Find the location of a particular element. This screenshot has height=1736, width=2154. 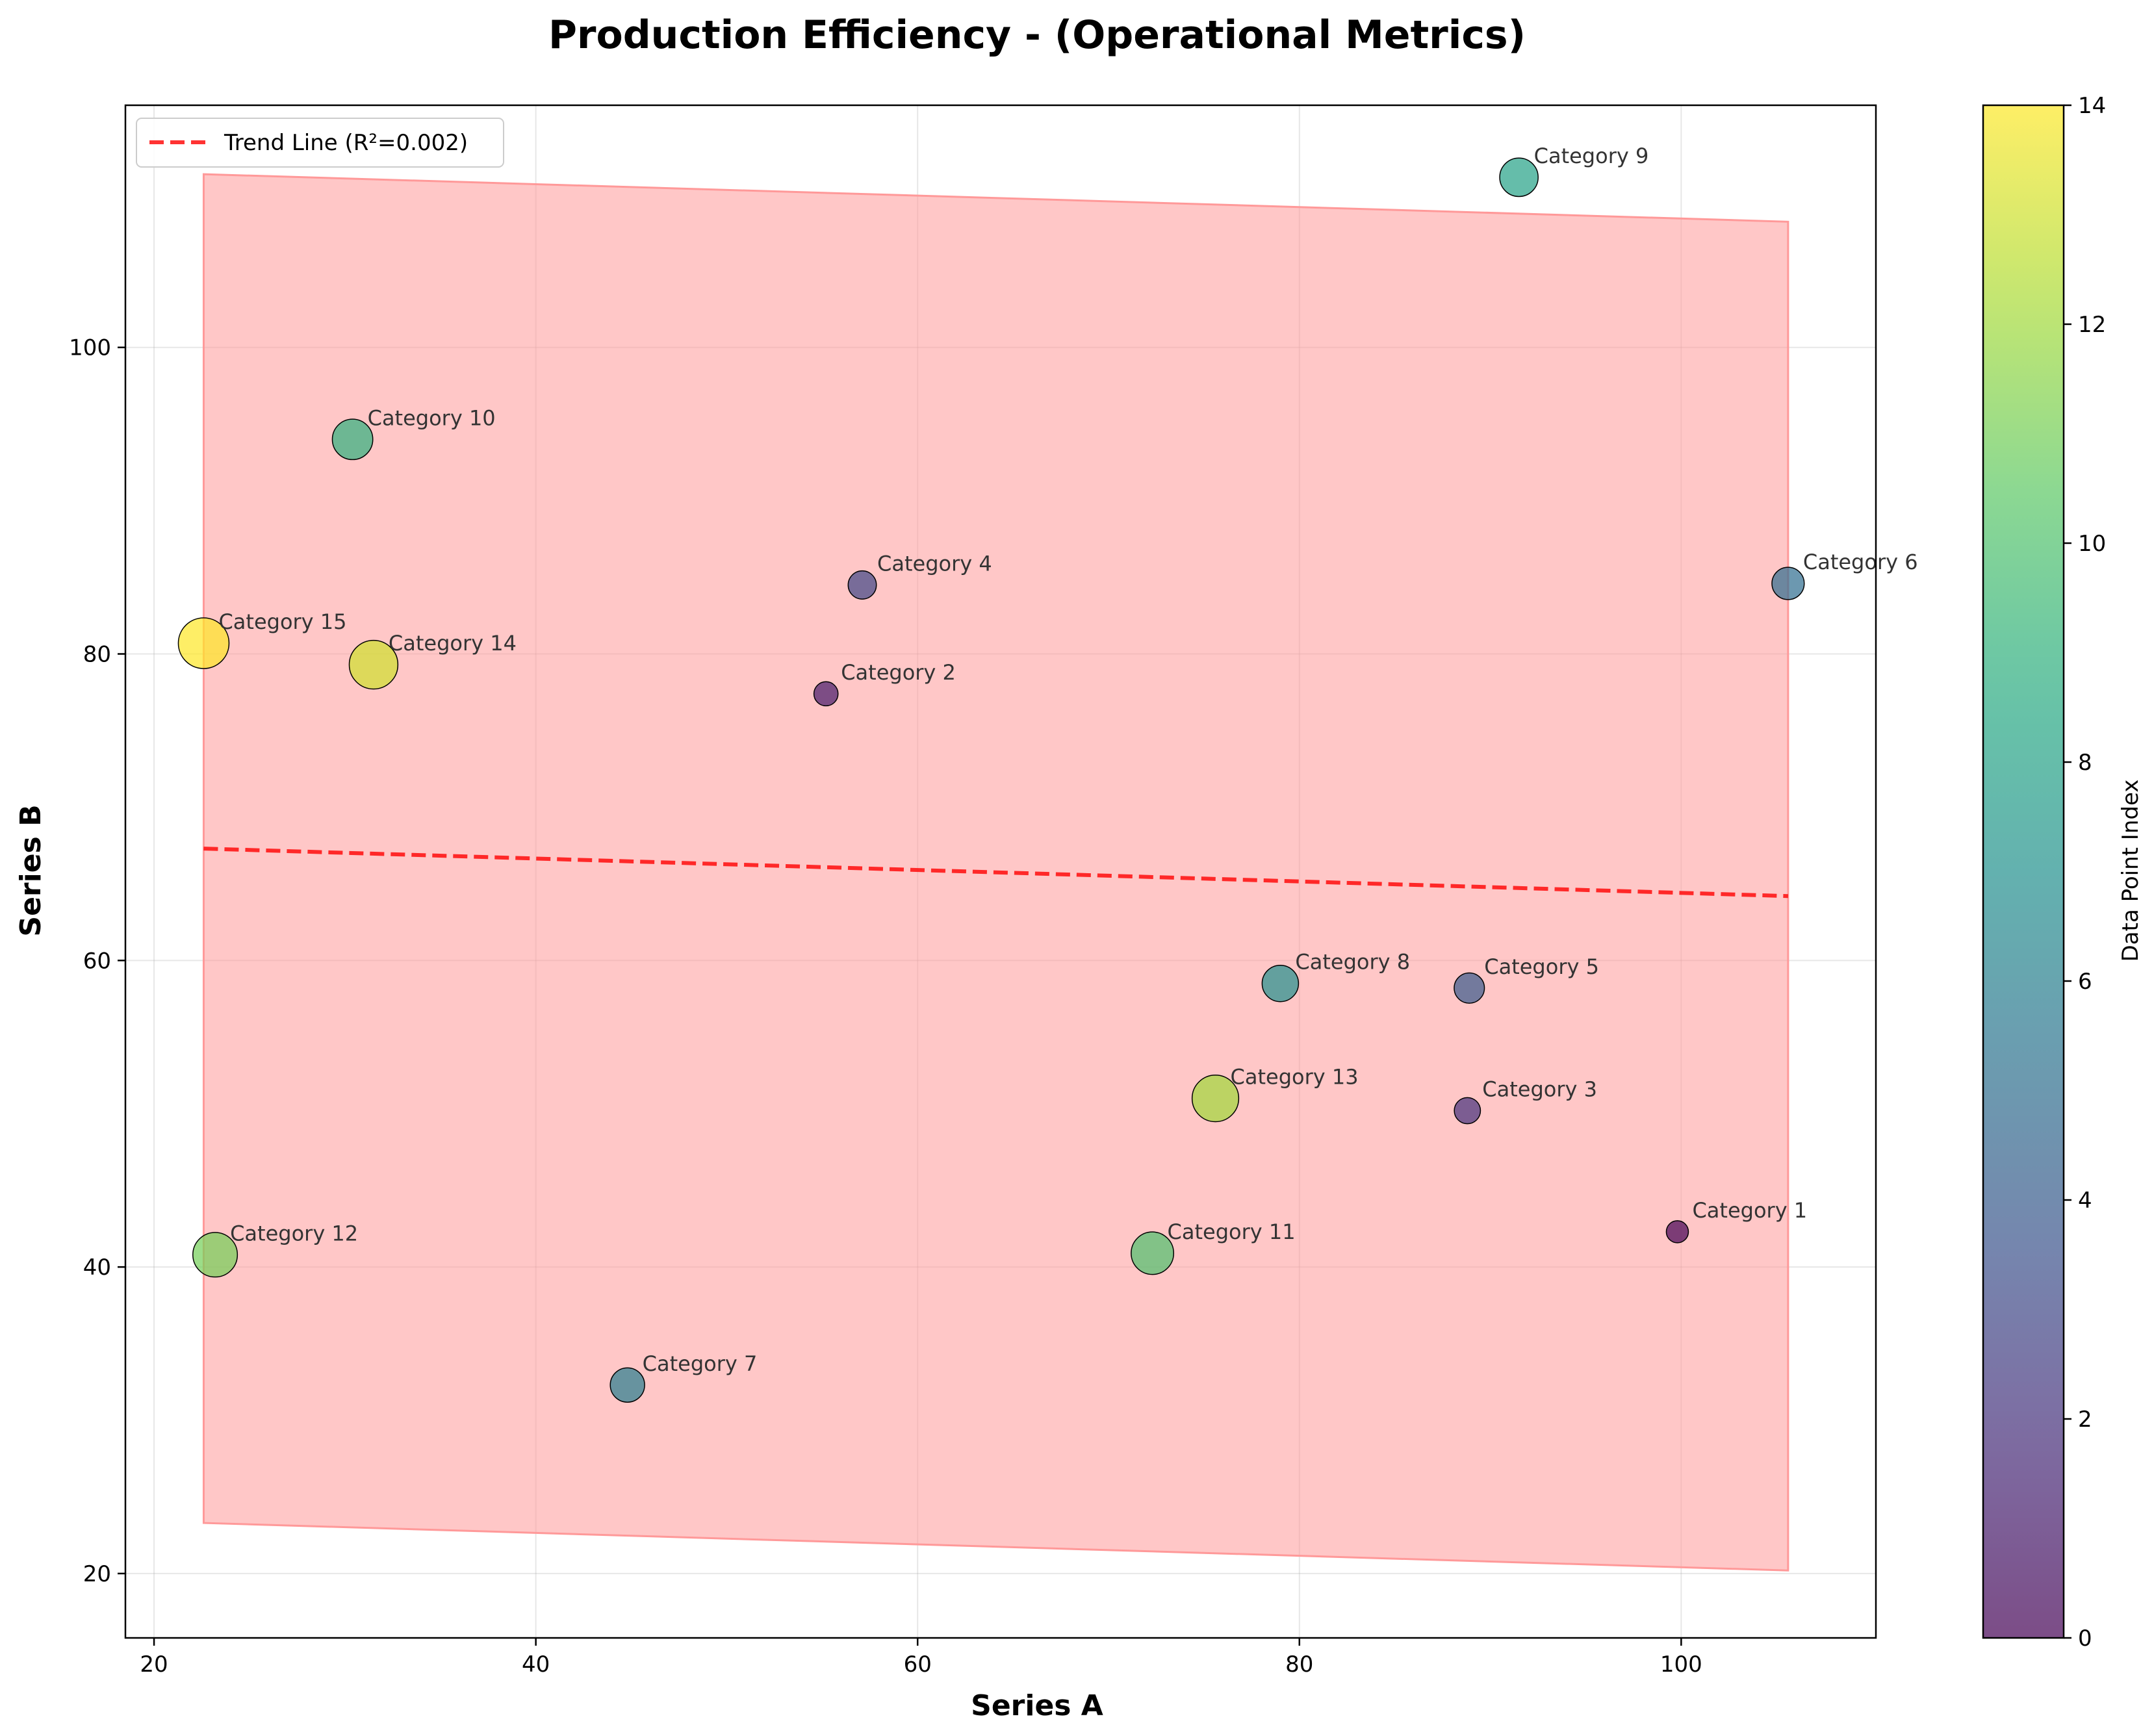

x-tick-label: 60 is located at coordinates (918, 1665).